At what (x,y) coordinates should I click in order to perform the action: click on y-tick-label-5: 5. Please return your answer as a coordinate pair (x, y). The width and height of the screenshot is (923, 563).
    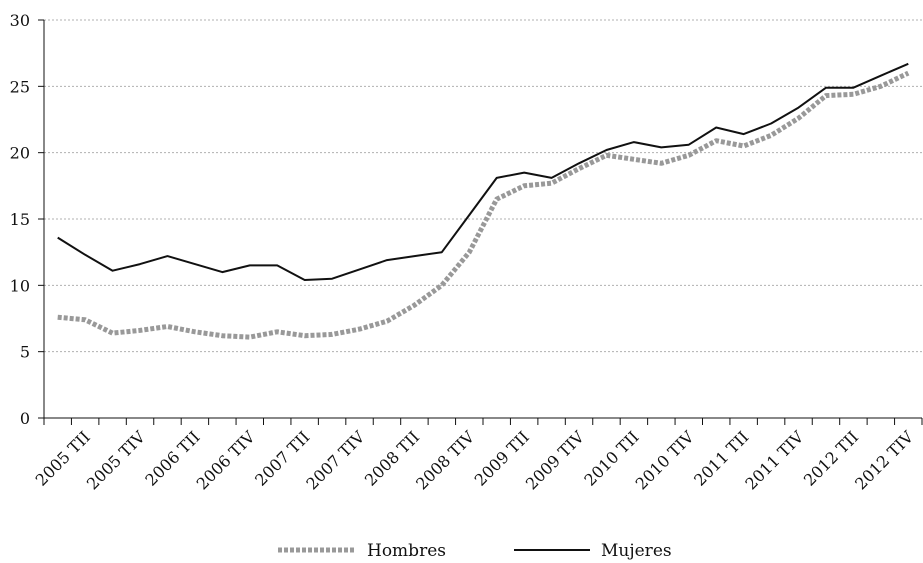
    Looking at the image, I should click on (25, 352).